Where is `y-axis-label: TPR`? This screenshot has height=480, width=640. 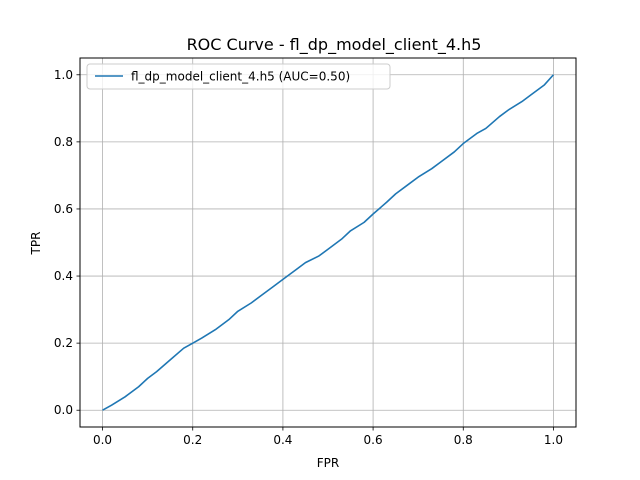 y-axis-label: TPR is located at coordinates (36, 244).